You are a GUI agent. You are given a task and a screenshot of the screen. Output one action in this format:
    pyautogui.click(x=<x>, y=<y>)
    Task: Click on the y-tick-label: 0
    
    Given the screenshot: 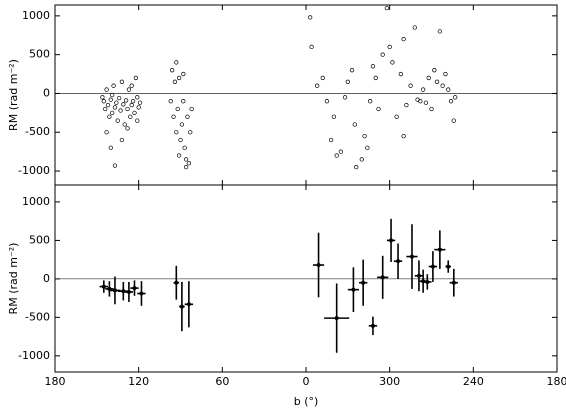 What is the action you would take?
    pyautogui.click(x=46, y=92)
    